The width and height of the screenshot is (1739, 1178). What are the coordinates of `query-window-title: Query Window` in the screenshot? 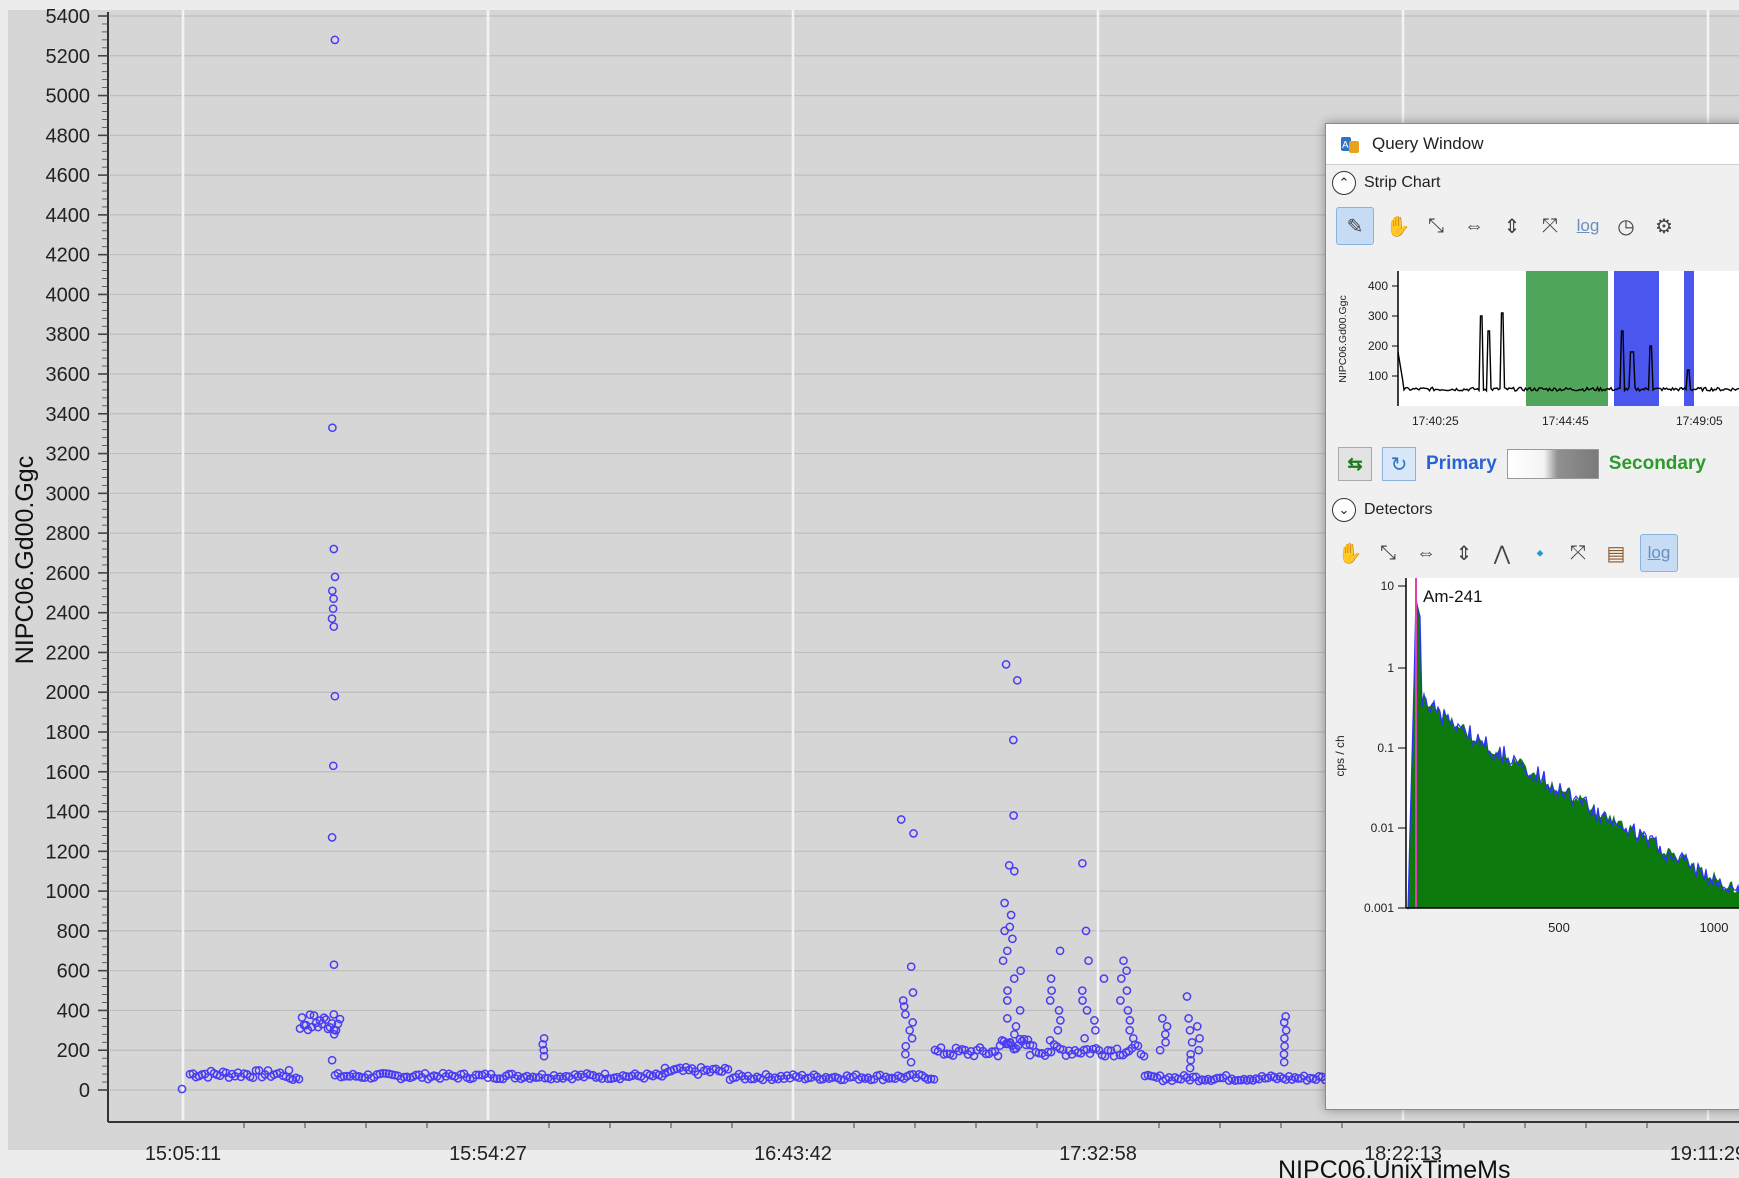 It's located at (1428, 143).